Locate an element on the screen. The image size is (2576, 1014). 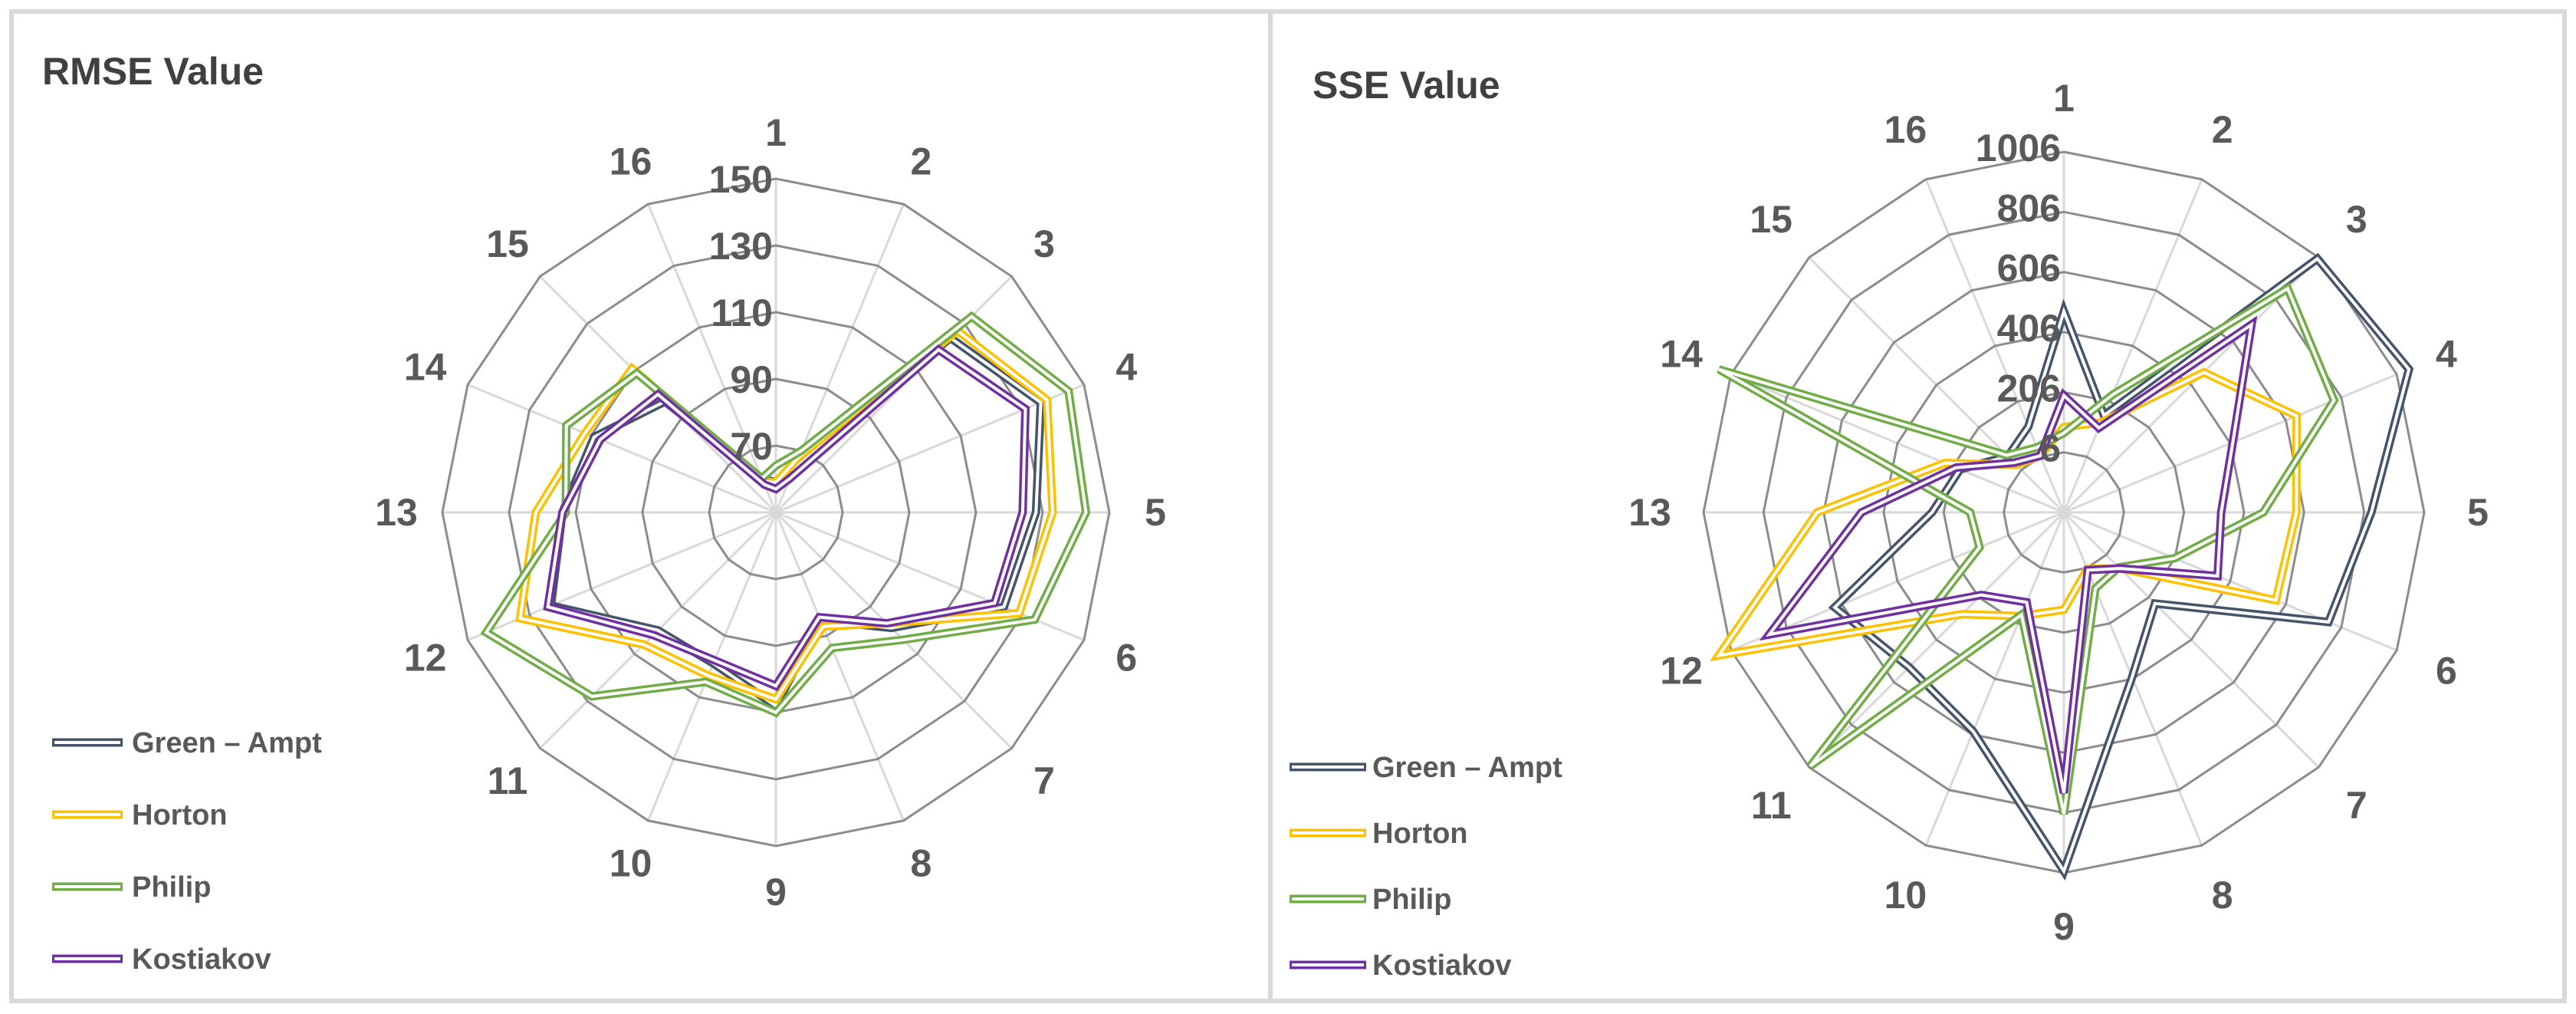
series-lines is located at coordinates (785, 515).